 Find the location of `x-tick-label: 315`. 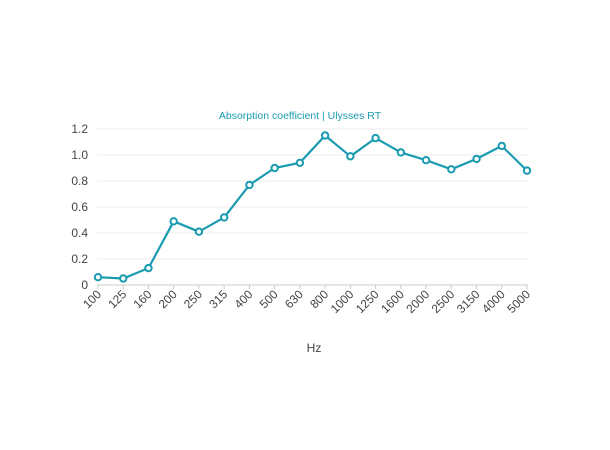

x-tick-label: 315 is located at coordinates (218, 299).